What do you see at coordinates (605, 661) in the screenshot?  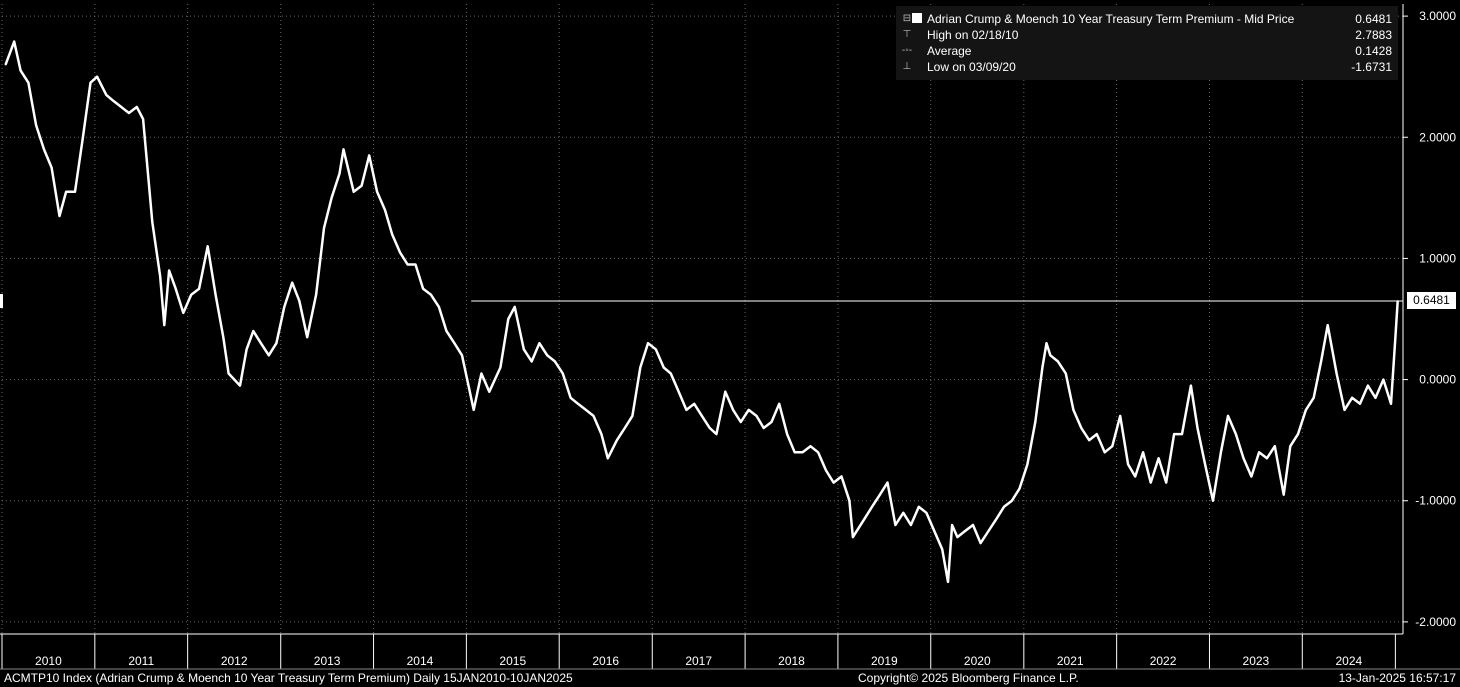 I see `x-tick-label: 2016` at bounding box center [605, 661].